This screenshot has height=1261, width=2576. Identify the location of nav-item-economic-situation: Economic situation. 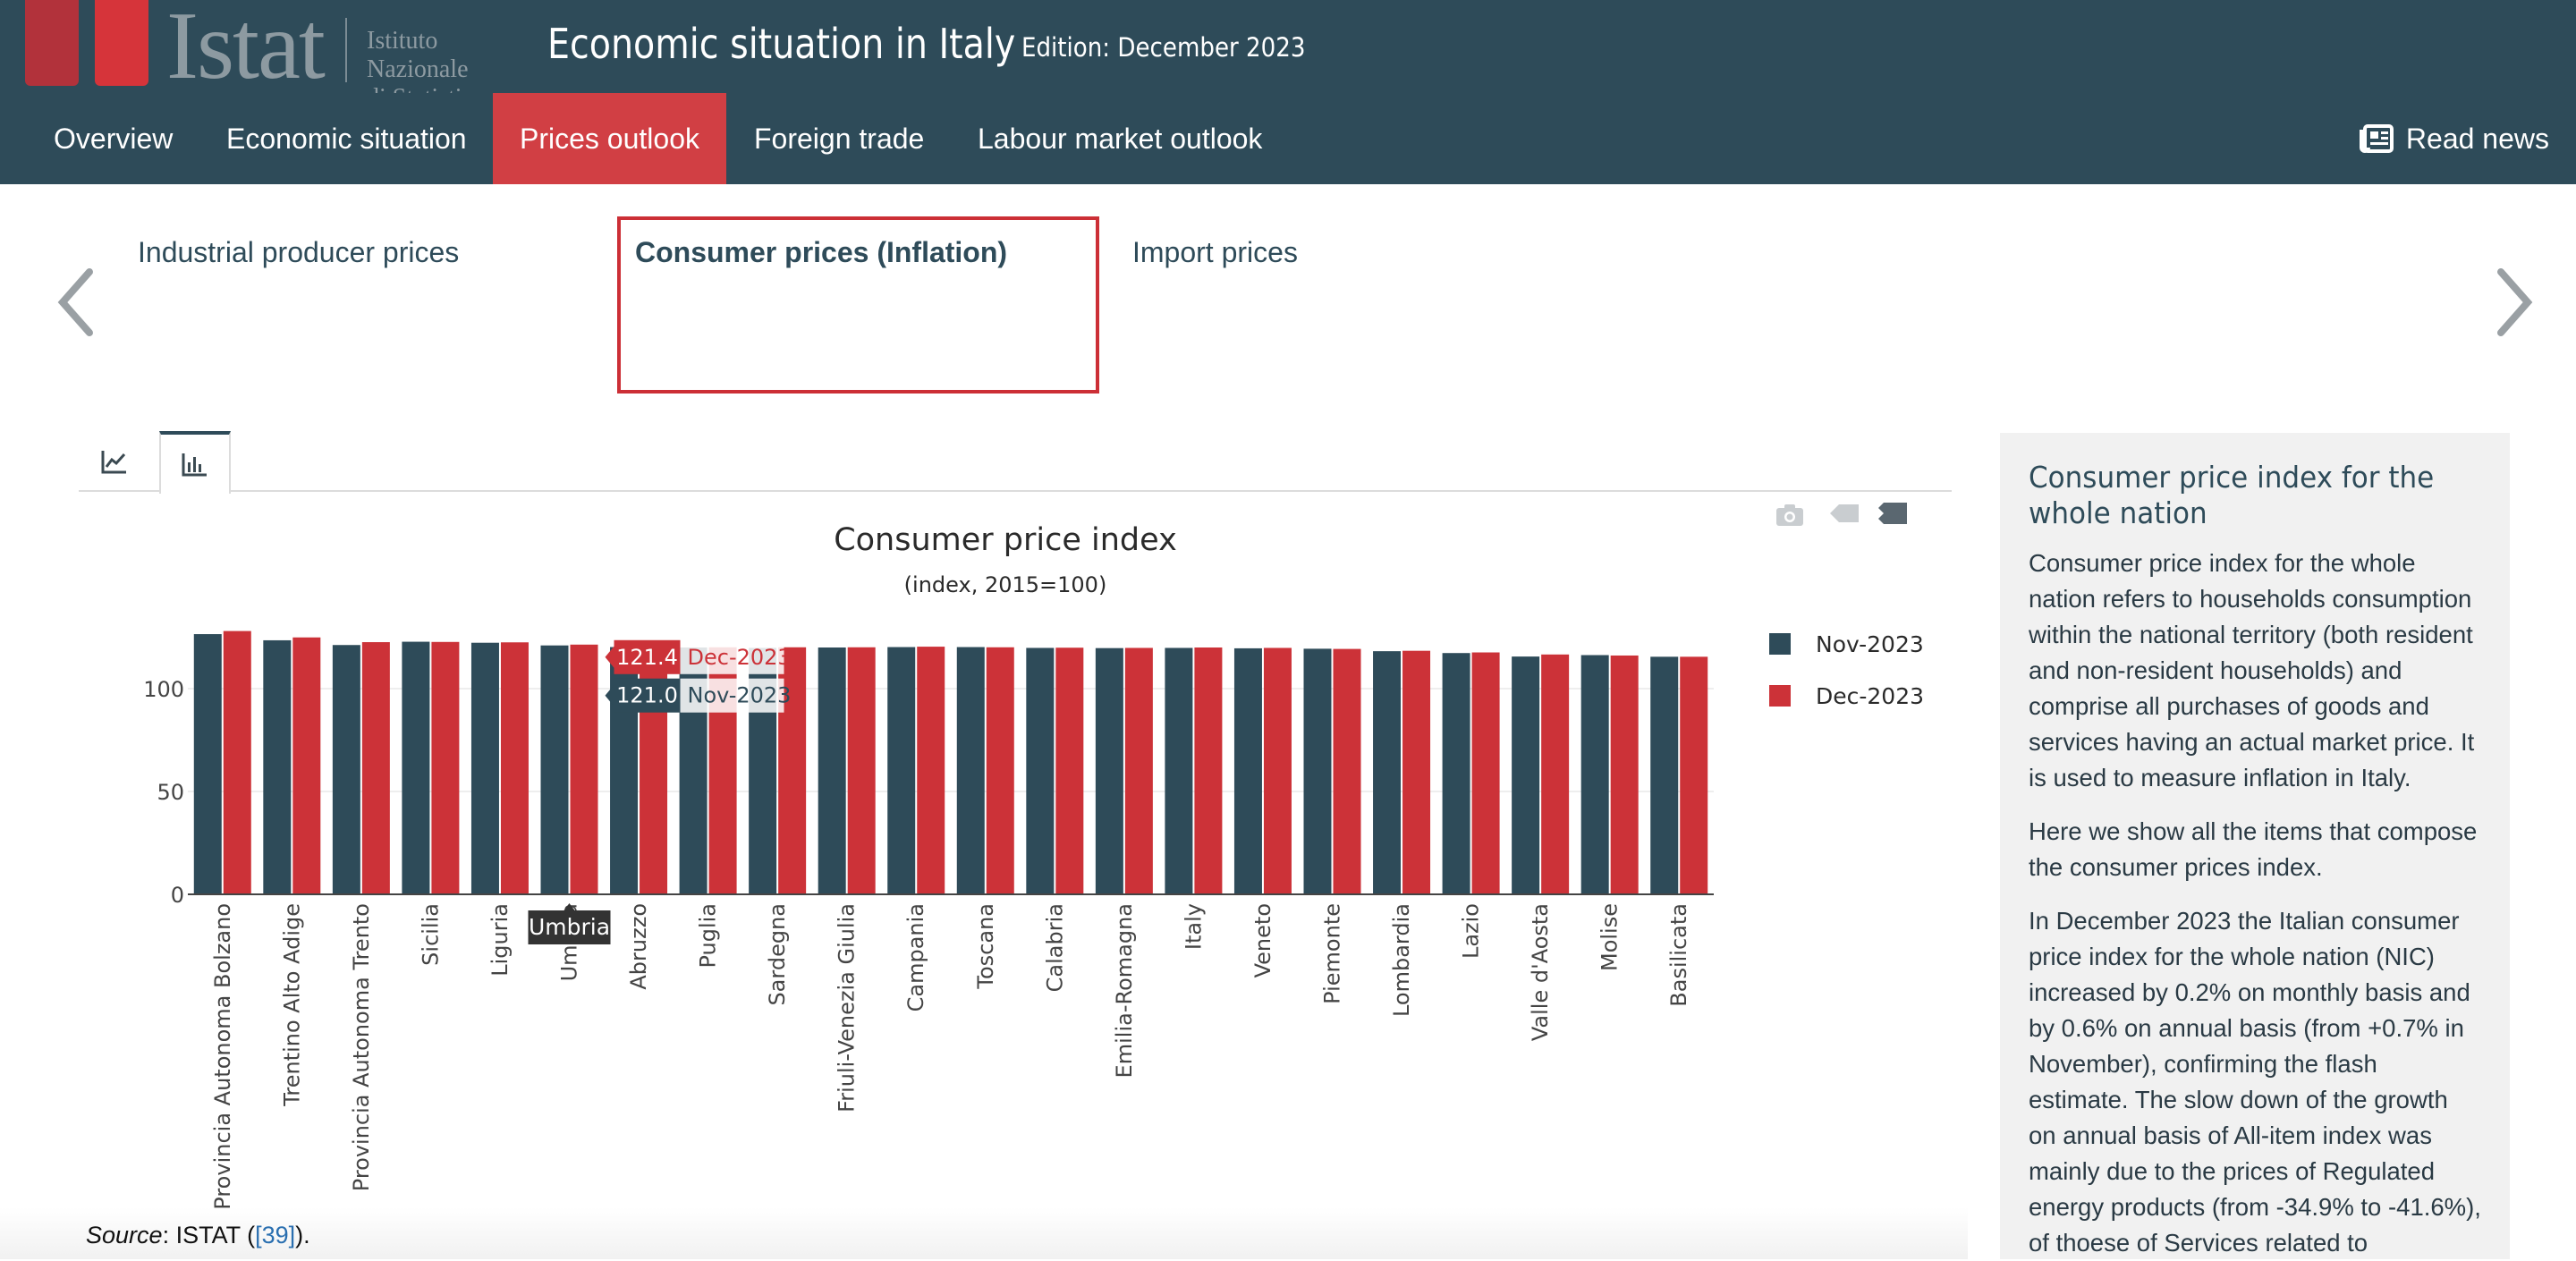
(346, 139).